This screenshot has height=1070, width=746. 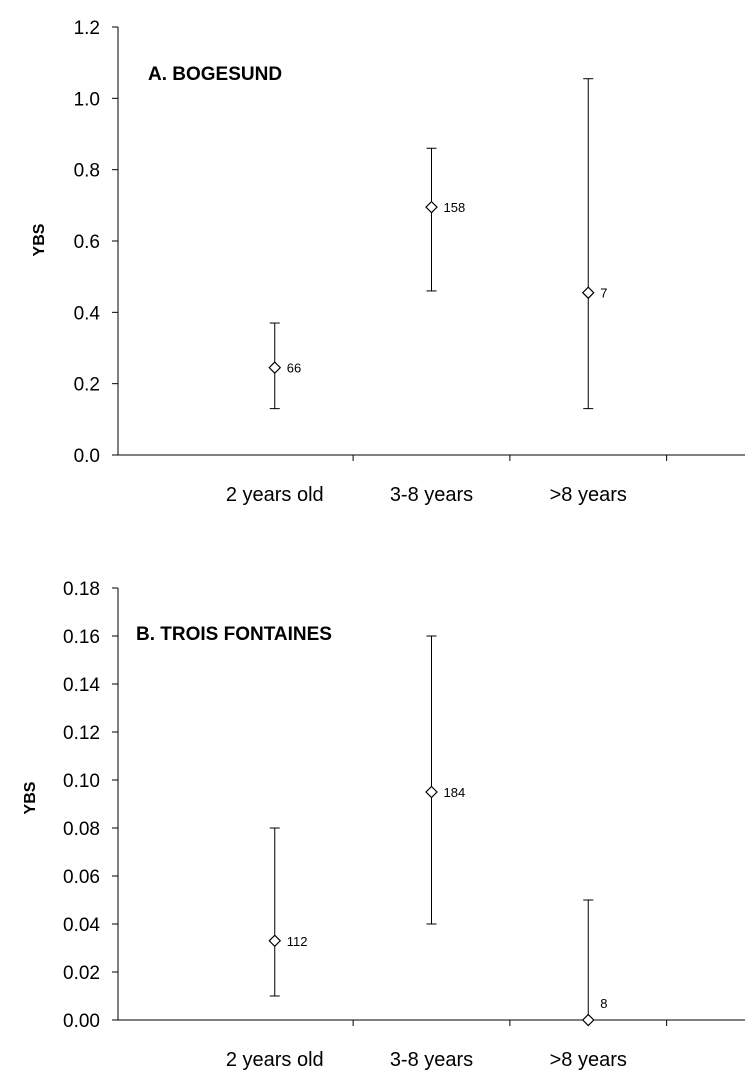 I want to click on y-ticks: 0.0 0.2 0.4 0.6 0.8 1.0 1.2, so click(x=96, y=242).